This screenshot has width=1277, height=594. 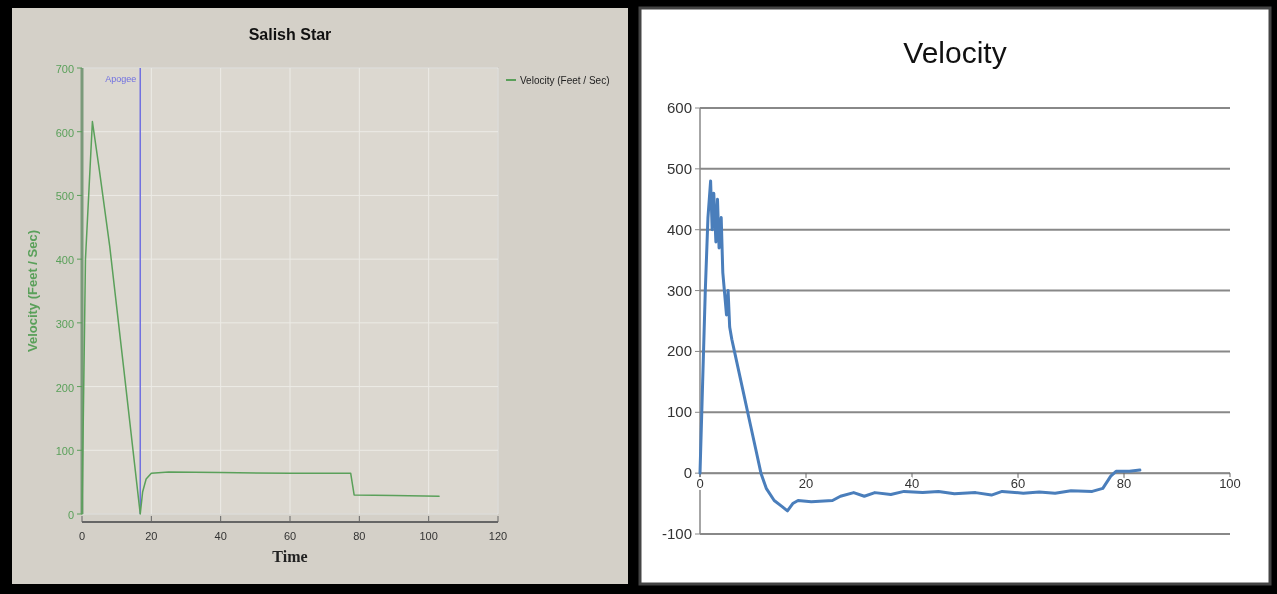 What do you see at coordinates (70, 515) in the screenshot?
I see `y-tick-label: 0` at bounding box center [70, 515].